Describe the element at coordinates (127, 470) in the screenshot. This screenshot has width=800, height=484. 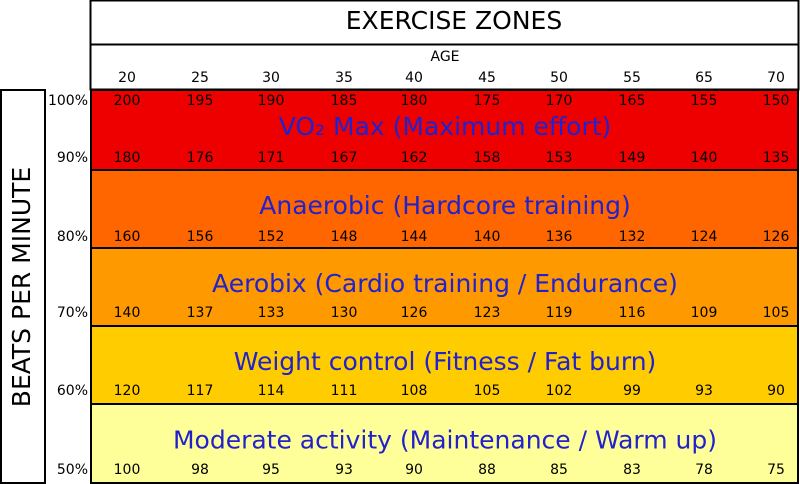
I see `heart-rate: 100` at that location.